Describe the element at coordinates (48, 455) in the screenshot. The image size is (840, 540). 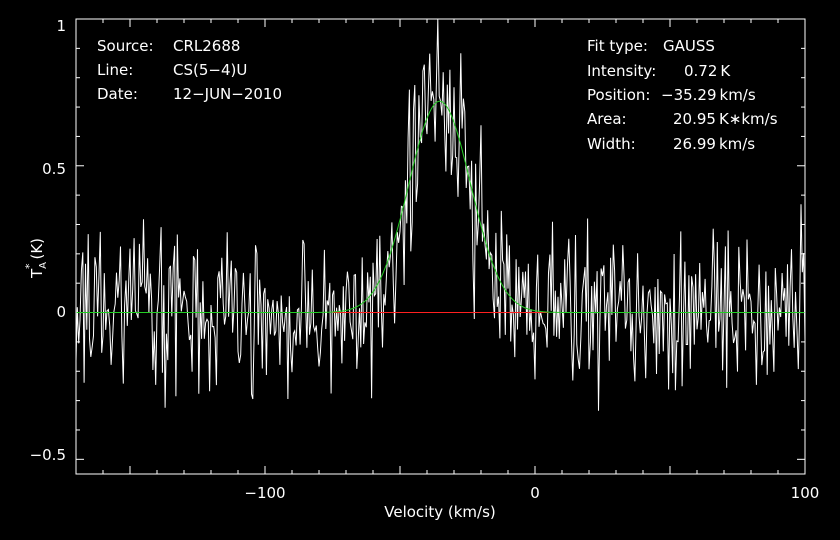
I see `y-tick-label: −0.5` at that location.